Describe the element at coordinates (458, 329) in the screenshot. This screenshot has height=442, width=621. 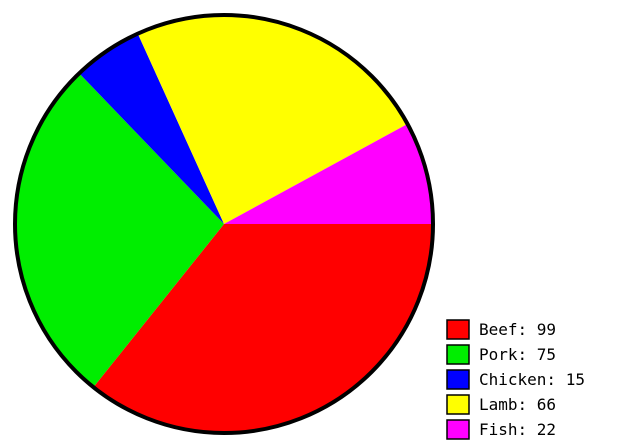
I see `legend-swatch-beef` at that location.